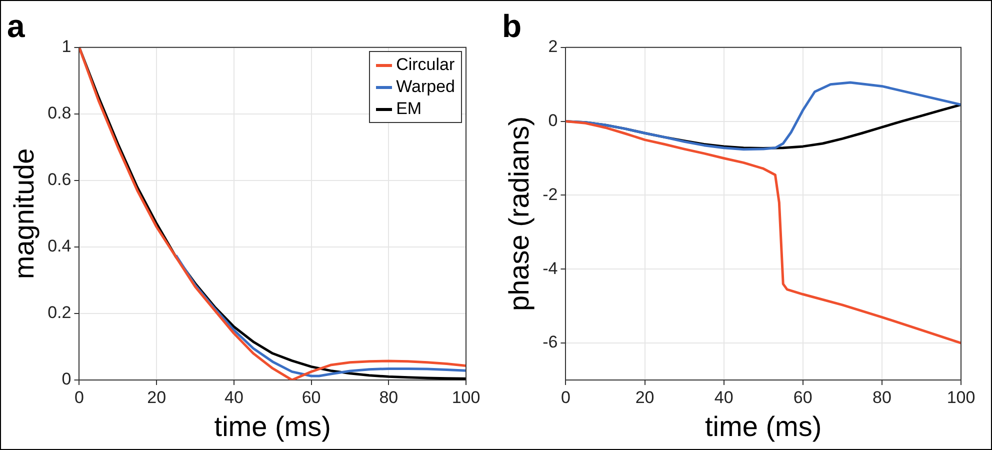 The height and width of the screenshot is (450, 992). I want to click on y-tick-label: 0.2, so click(60, 312).